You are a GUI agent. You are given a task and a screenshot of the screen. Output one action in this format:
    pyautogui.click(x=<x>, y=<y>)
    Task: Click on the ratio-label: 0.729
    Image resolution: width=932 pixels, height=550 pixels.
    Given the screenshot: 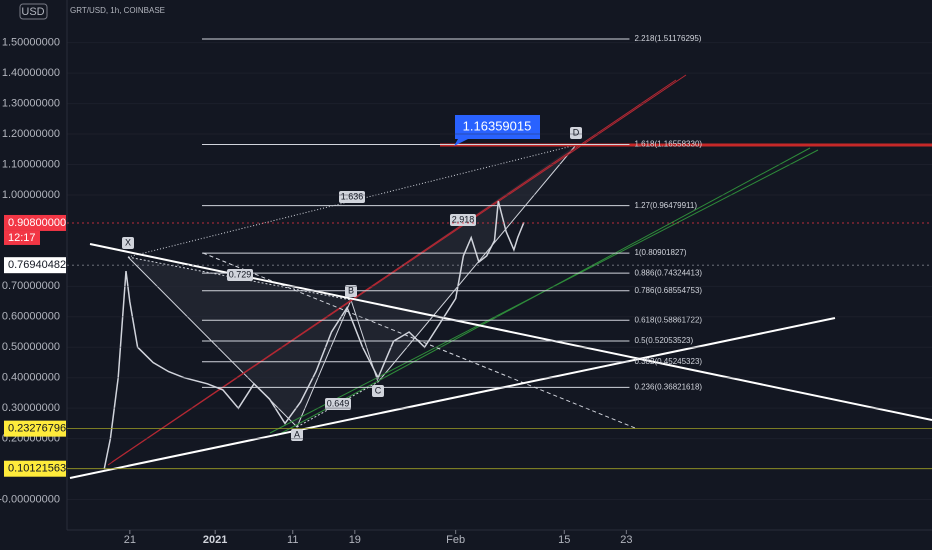 What is the action you would take?
    pyautogui.click(x=240, y=274)
    